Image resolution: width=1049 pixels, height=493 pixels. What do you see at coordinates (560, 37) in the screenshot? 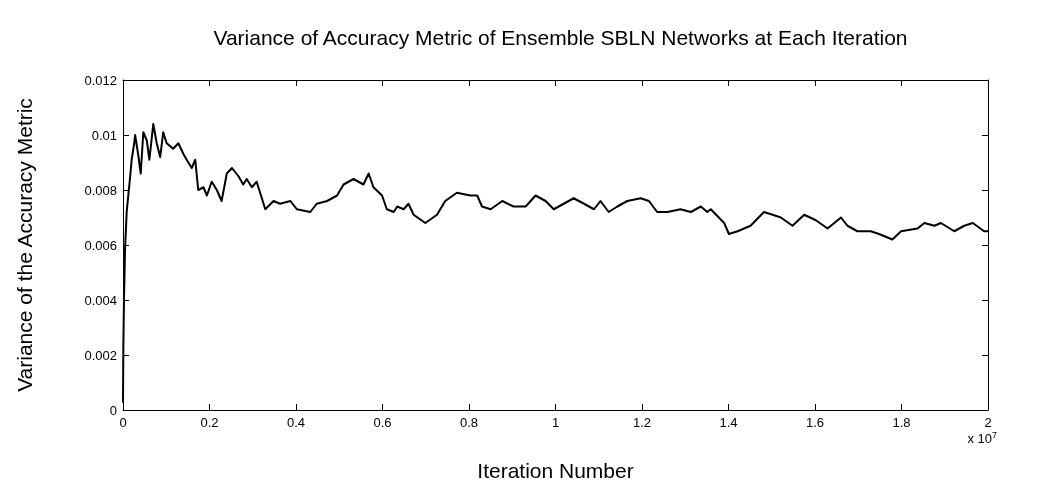
I see `chart-title: Variance of Accuracy Metric of Ensemble SBLN Networks at Each Iteration` at bounding box center [560, 37].